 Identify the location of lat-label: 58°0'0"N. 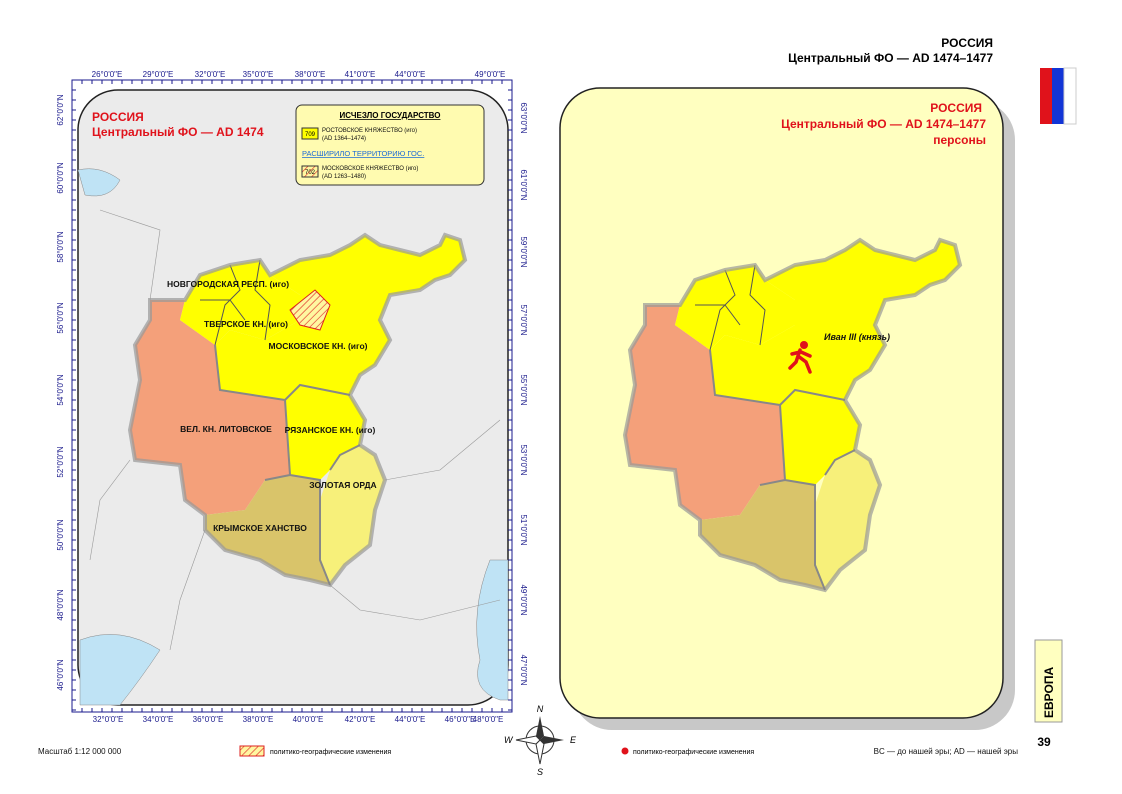
(60, 246).